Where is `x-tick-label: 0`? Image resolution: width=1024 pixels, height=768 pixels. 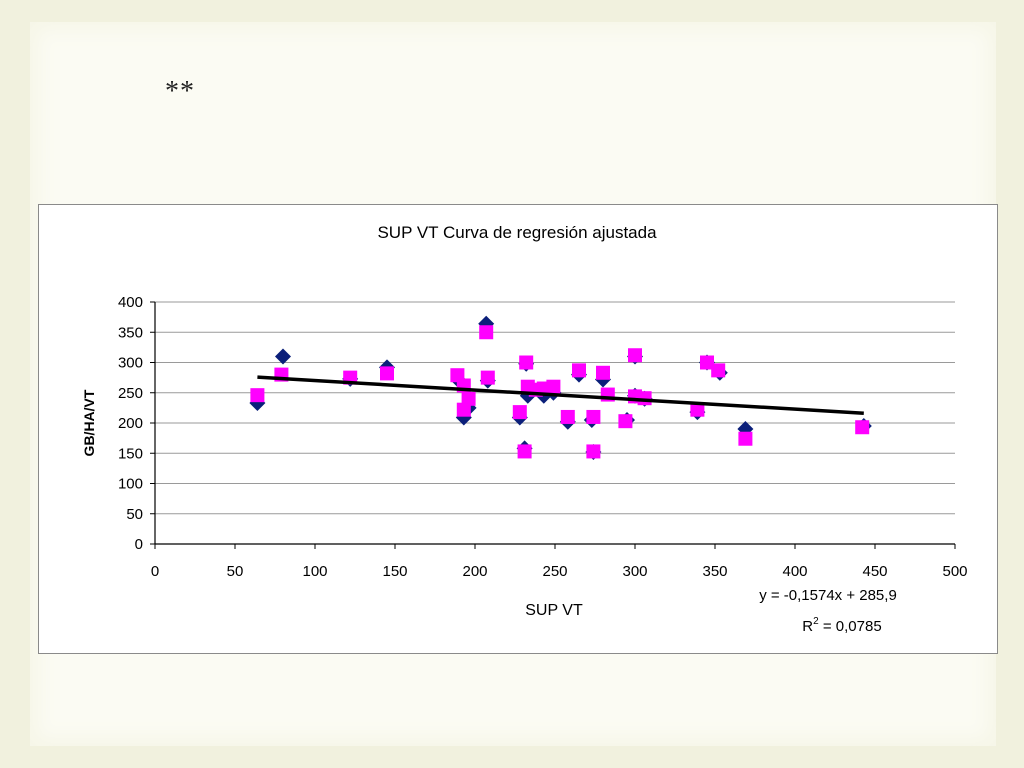 x-tick-label: 0 is located at coordinates (155, 571).